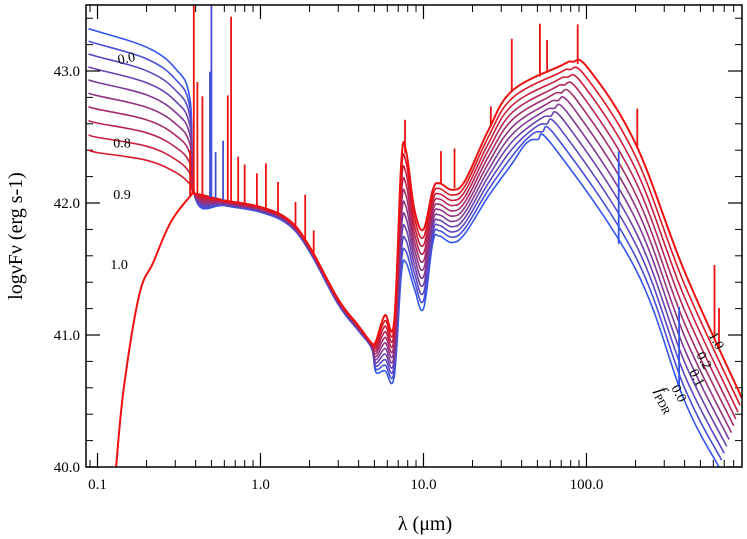  Describe the element at coordinates (67, 72) in the screenshot. I see `y-tick-label: 43.0` at that location.